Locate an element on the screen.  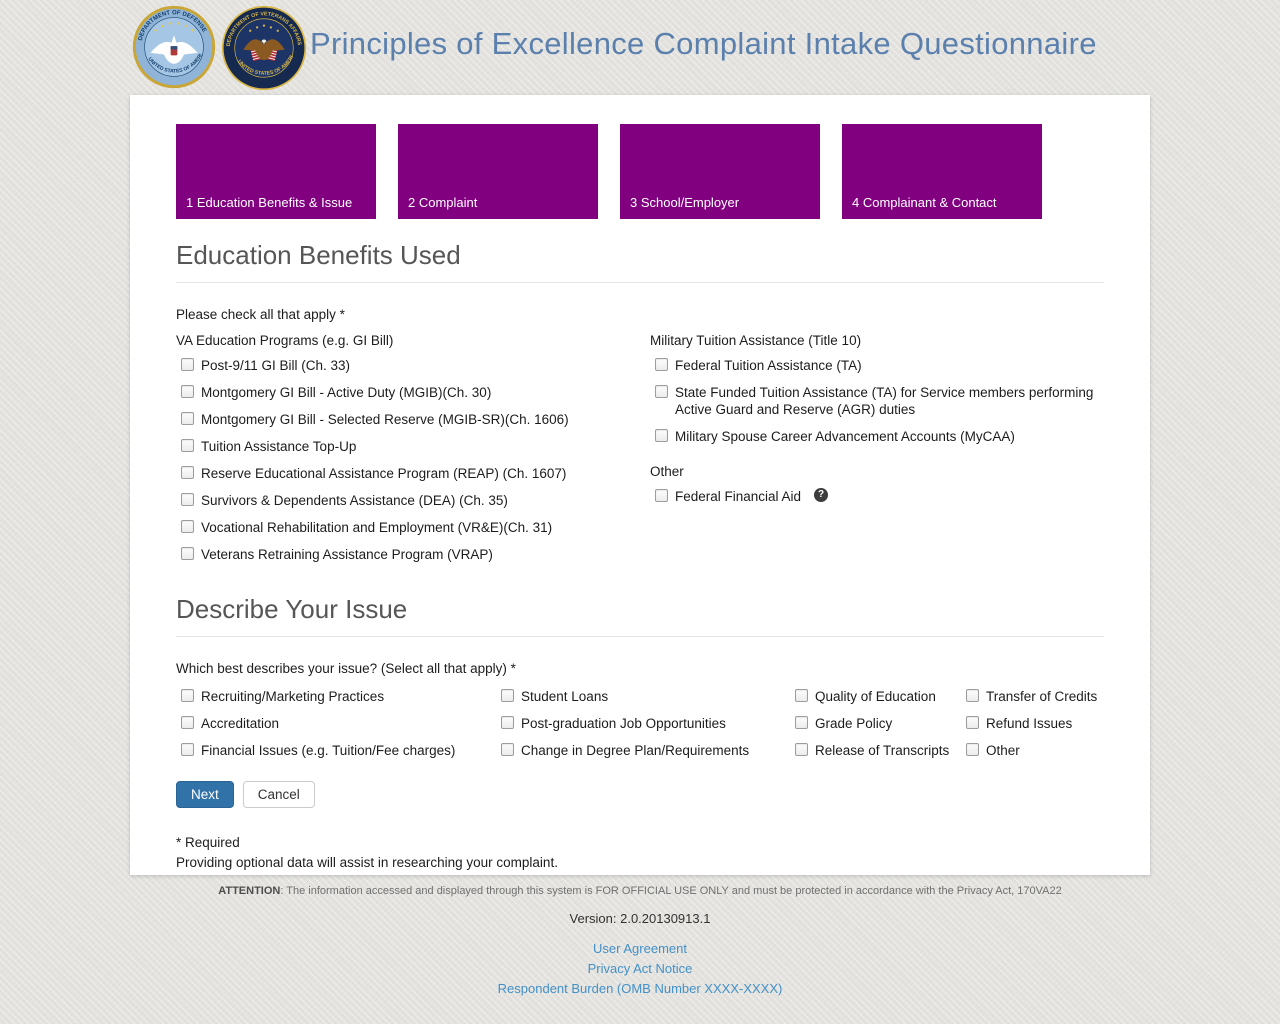
checkbox-row: Refund Issues is located at coordinates (1032, 723).